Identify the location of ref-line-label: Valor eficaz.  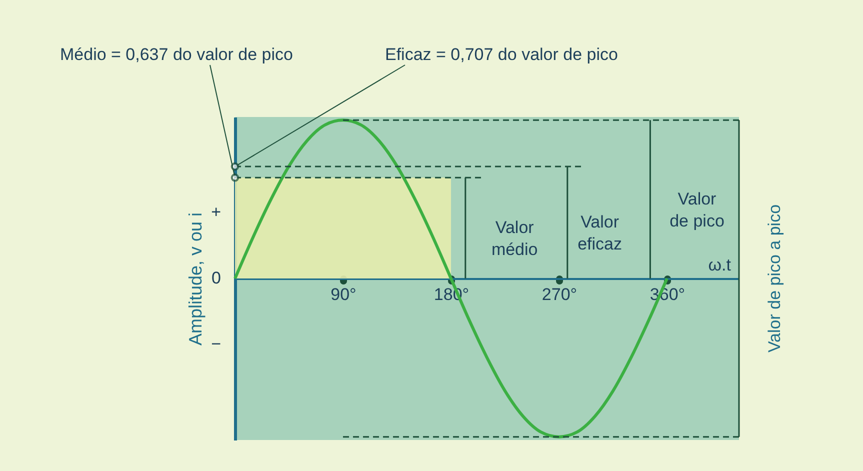
(600, 233).